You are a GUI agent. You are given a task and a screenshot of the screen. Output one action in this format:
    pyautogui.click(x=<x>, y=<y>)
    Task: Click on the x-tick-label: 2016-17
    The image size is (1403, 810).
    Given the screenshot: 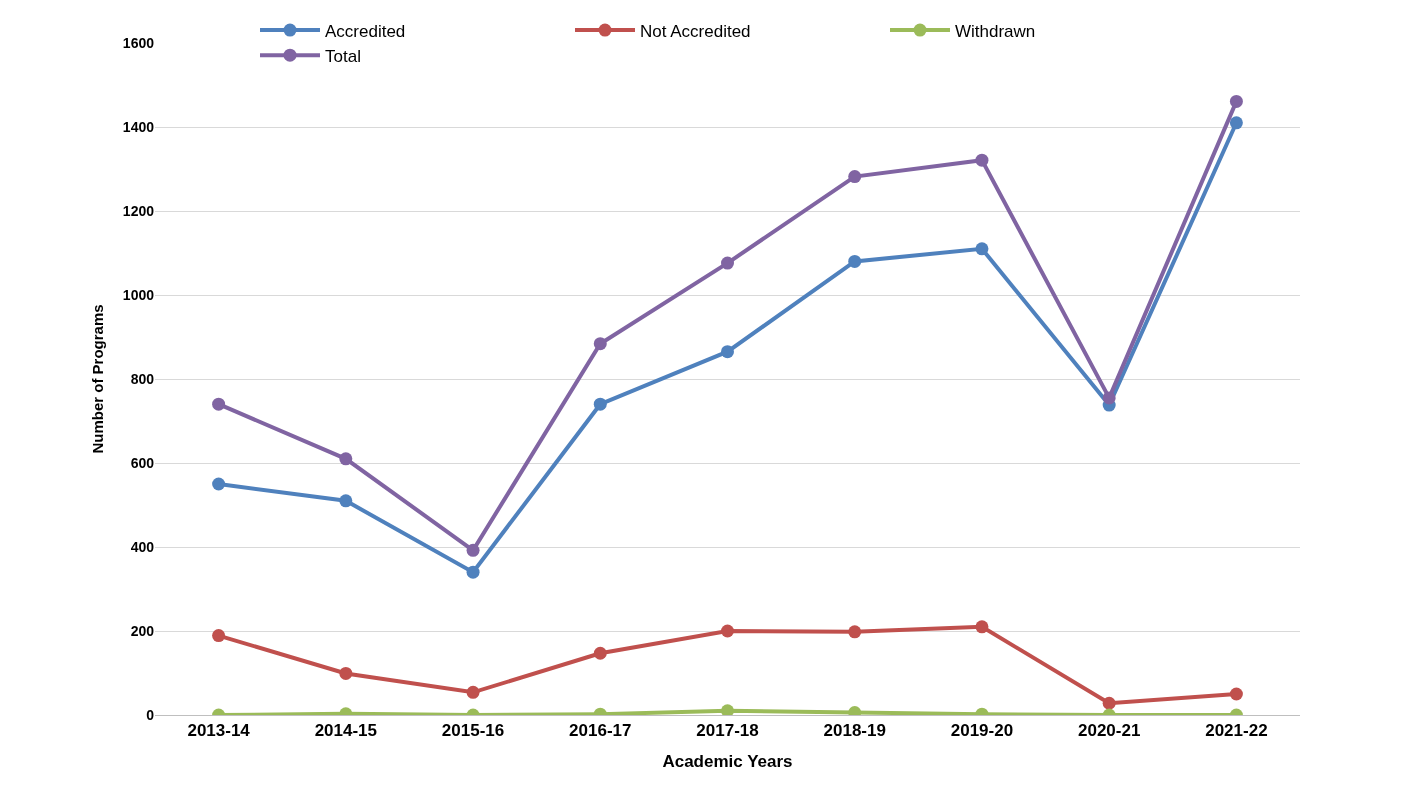 What is the action you would take?
    pyautogui.click(x=600, y=731)
    